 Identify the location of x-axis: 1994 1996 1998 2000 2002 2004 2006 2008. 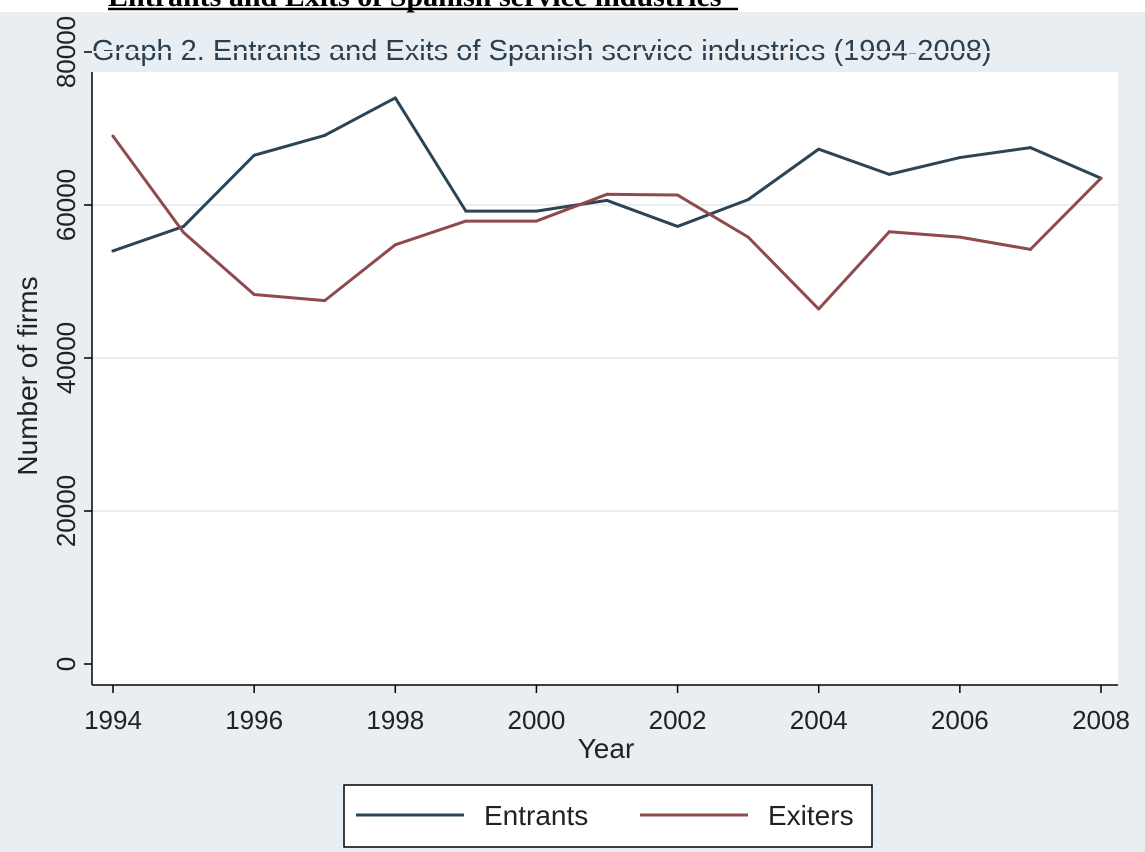
(607, 709).